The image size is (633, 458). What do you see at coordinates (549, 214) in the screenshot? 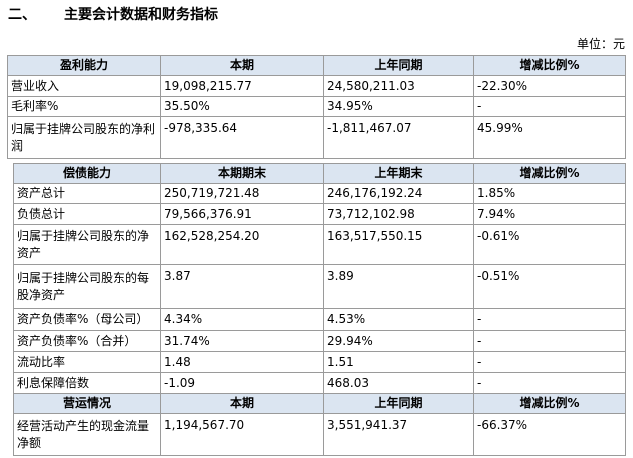
I see `value-cell: 7.94%` at bounding box center [549, 214].